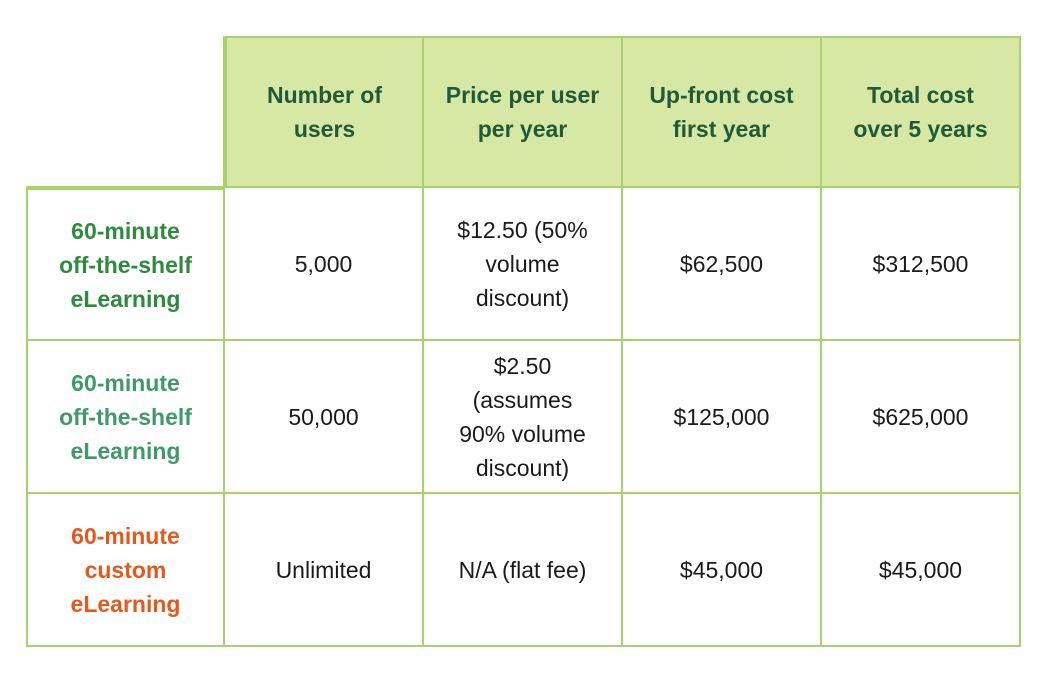 This screenshot has height=691, width=1056. I want to click on header-total-cost: Total cost over 5 years, so click(921, 112).